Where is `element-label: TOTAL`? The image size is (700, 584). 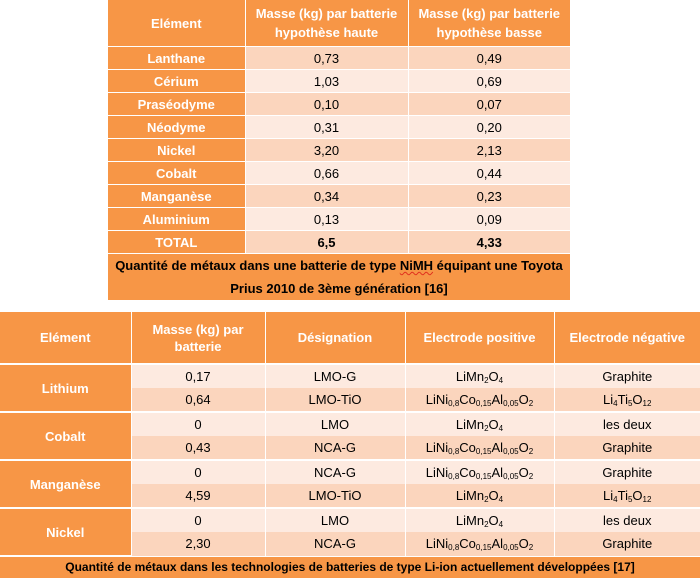 element-label: TOTAL is located at coordinates (177, 242).